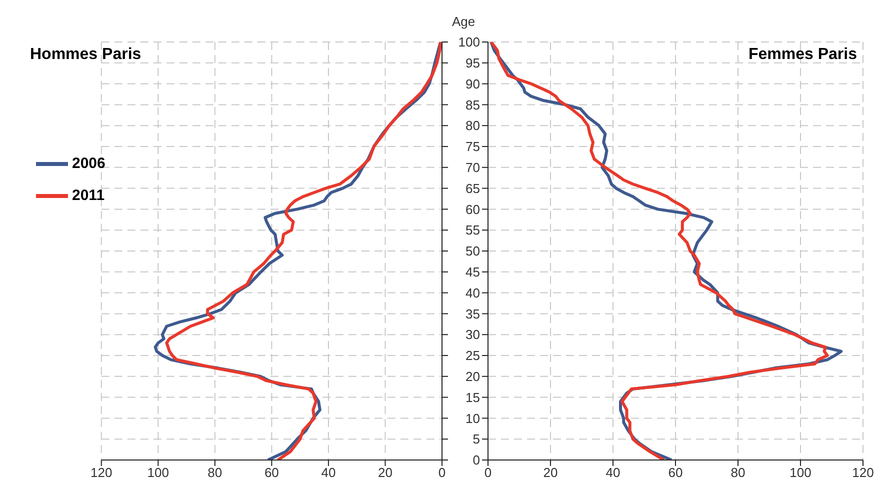 This screenshot has height=500, width=891. Describe the element at coordinates (473, 251) in the screenshot. I see `y-tick-label: 50` at that location.